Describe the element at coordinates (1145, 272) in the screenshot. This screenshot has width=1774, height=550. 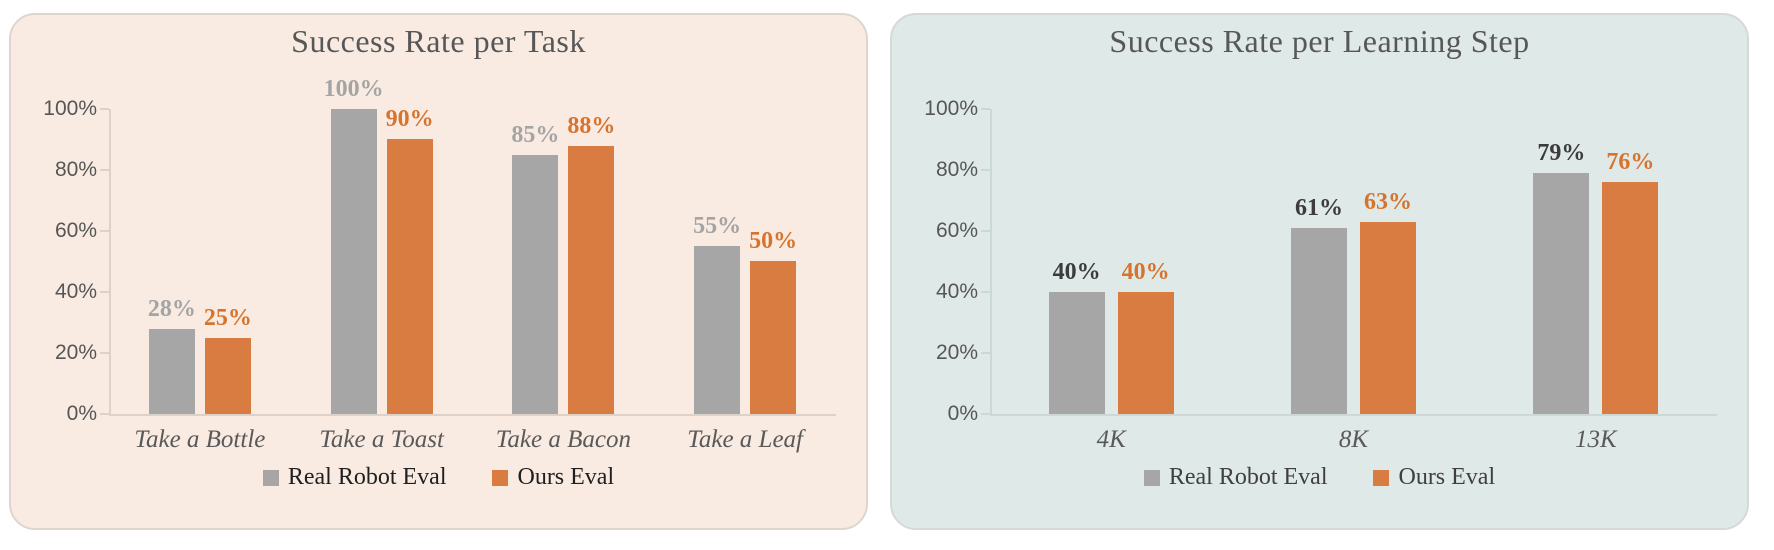
I see `bar-value-label-ours-eval-4k: 40%` at that location.